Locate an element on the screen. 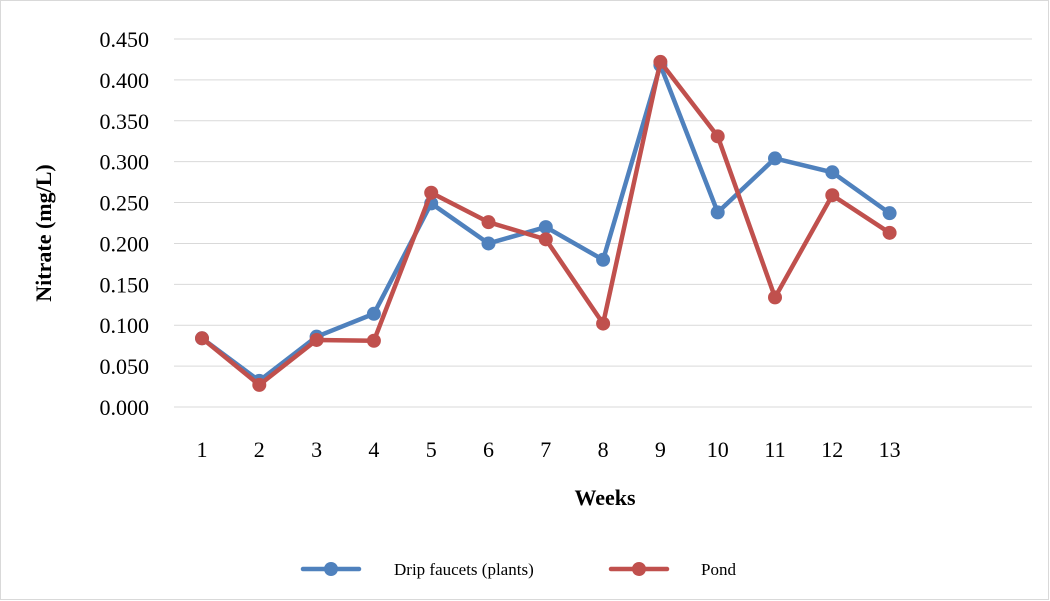 This screenshot has height=601, width=1050. x-tick-label: 11 is located at coordinates (774, 449).